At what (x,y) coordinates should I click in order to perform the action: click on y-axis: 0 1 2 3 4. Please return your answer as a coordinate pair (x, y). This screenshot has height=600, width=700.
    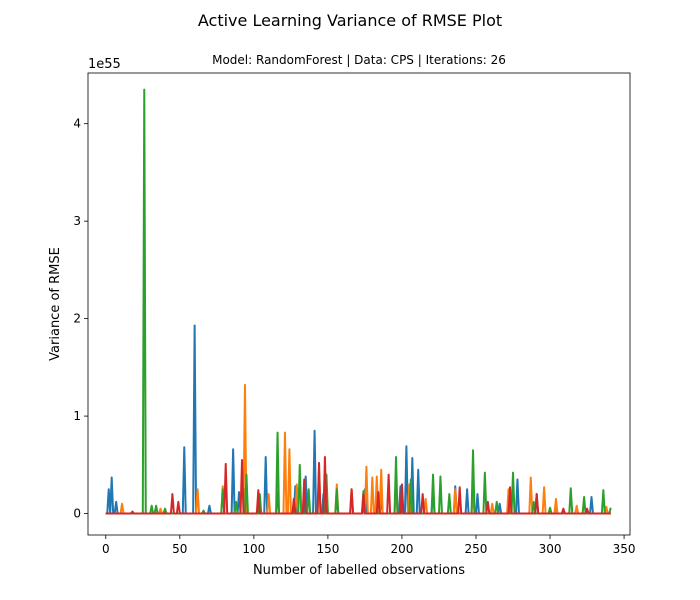
    Looking at the image, I should click on (80, 319).